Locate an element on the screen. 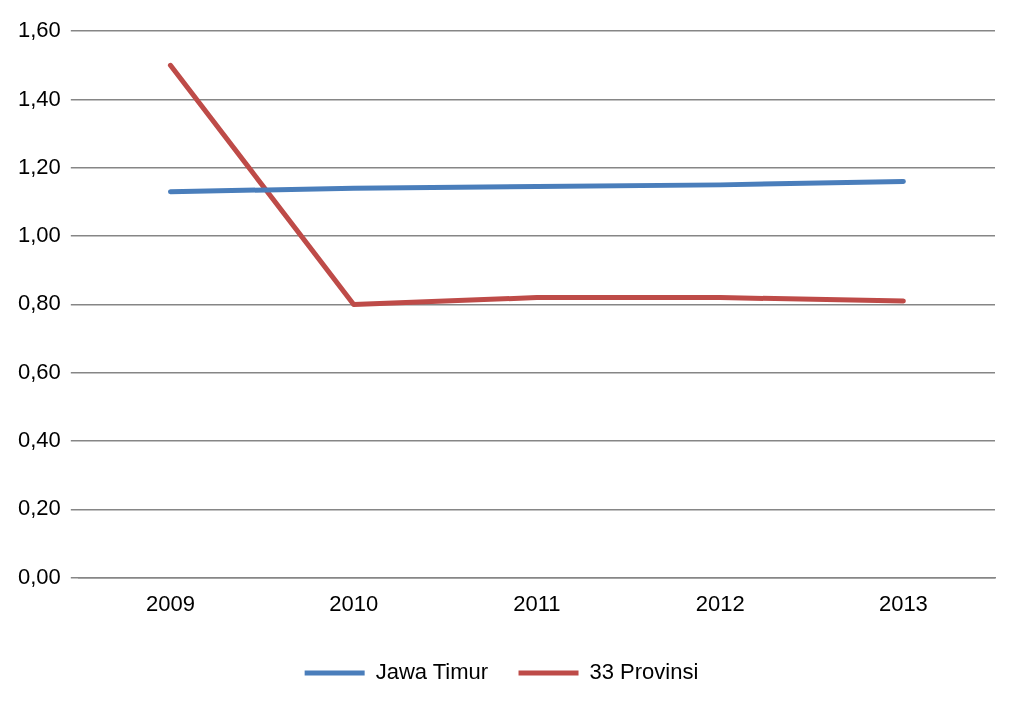  y-tick-label: 1,20 is located at coordinates (39, 166).